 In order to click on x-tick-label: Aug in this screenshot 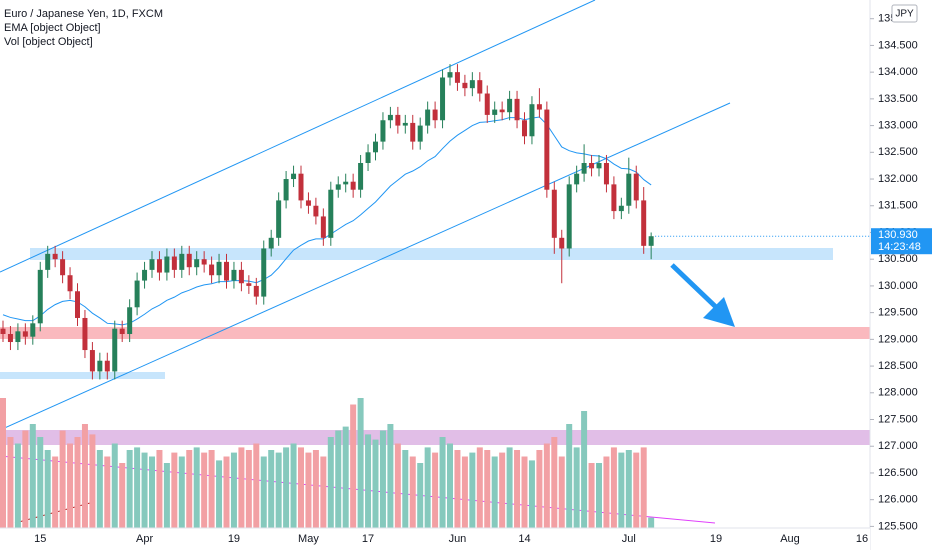, I will do `click(790, 539)`.